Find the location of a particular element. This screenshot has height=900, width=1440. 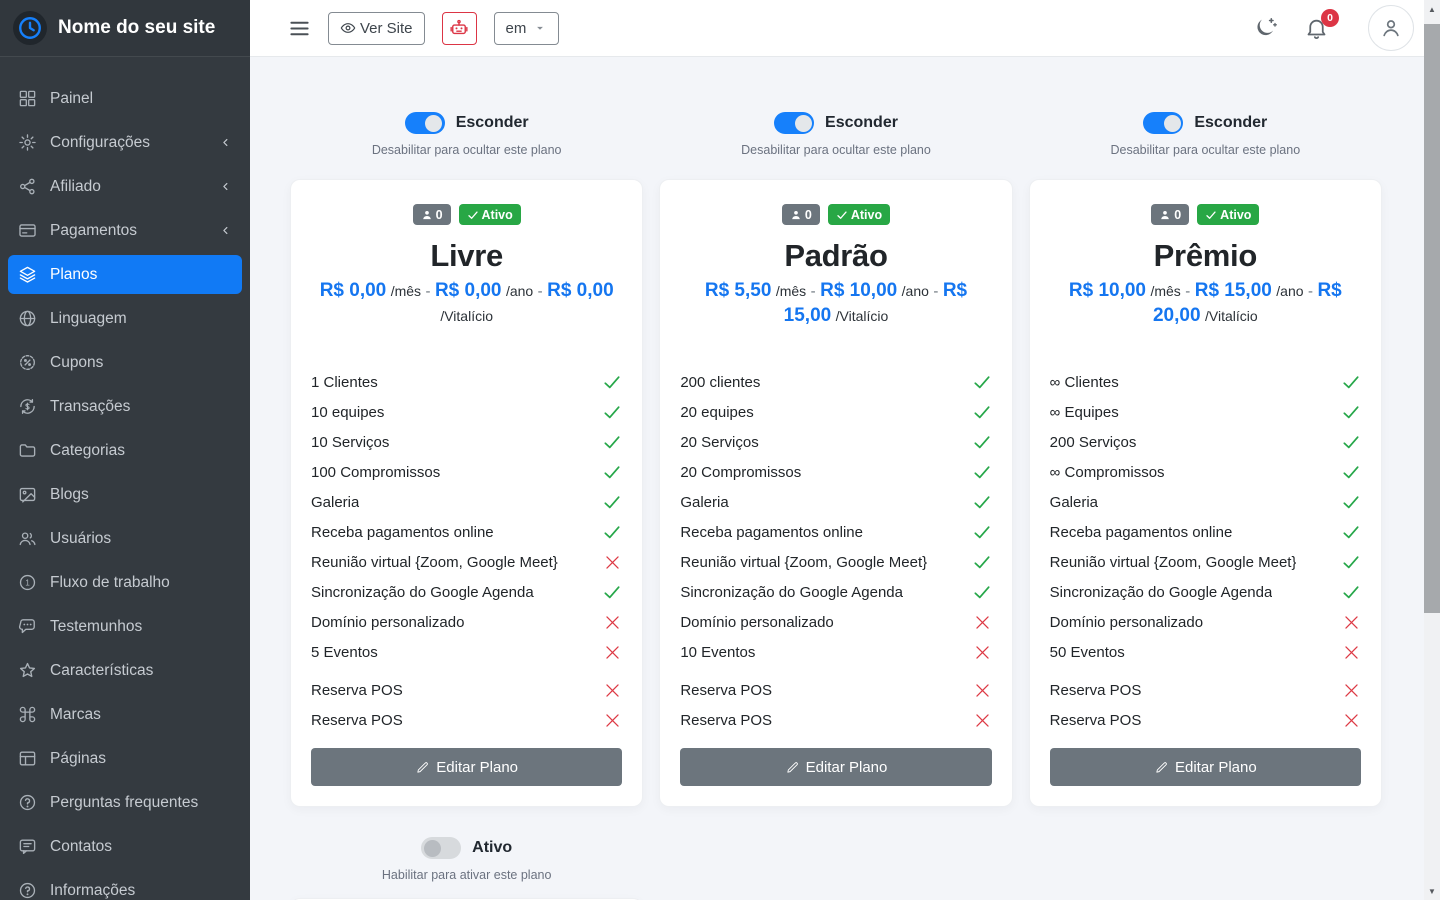

notifications-button: 0 is located at coordinates (1321, 24).